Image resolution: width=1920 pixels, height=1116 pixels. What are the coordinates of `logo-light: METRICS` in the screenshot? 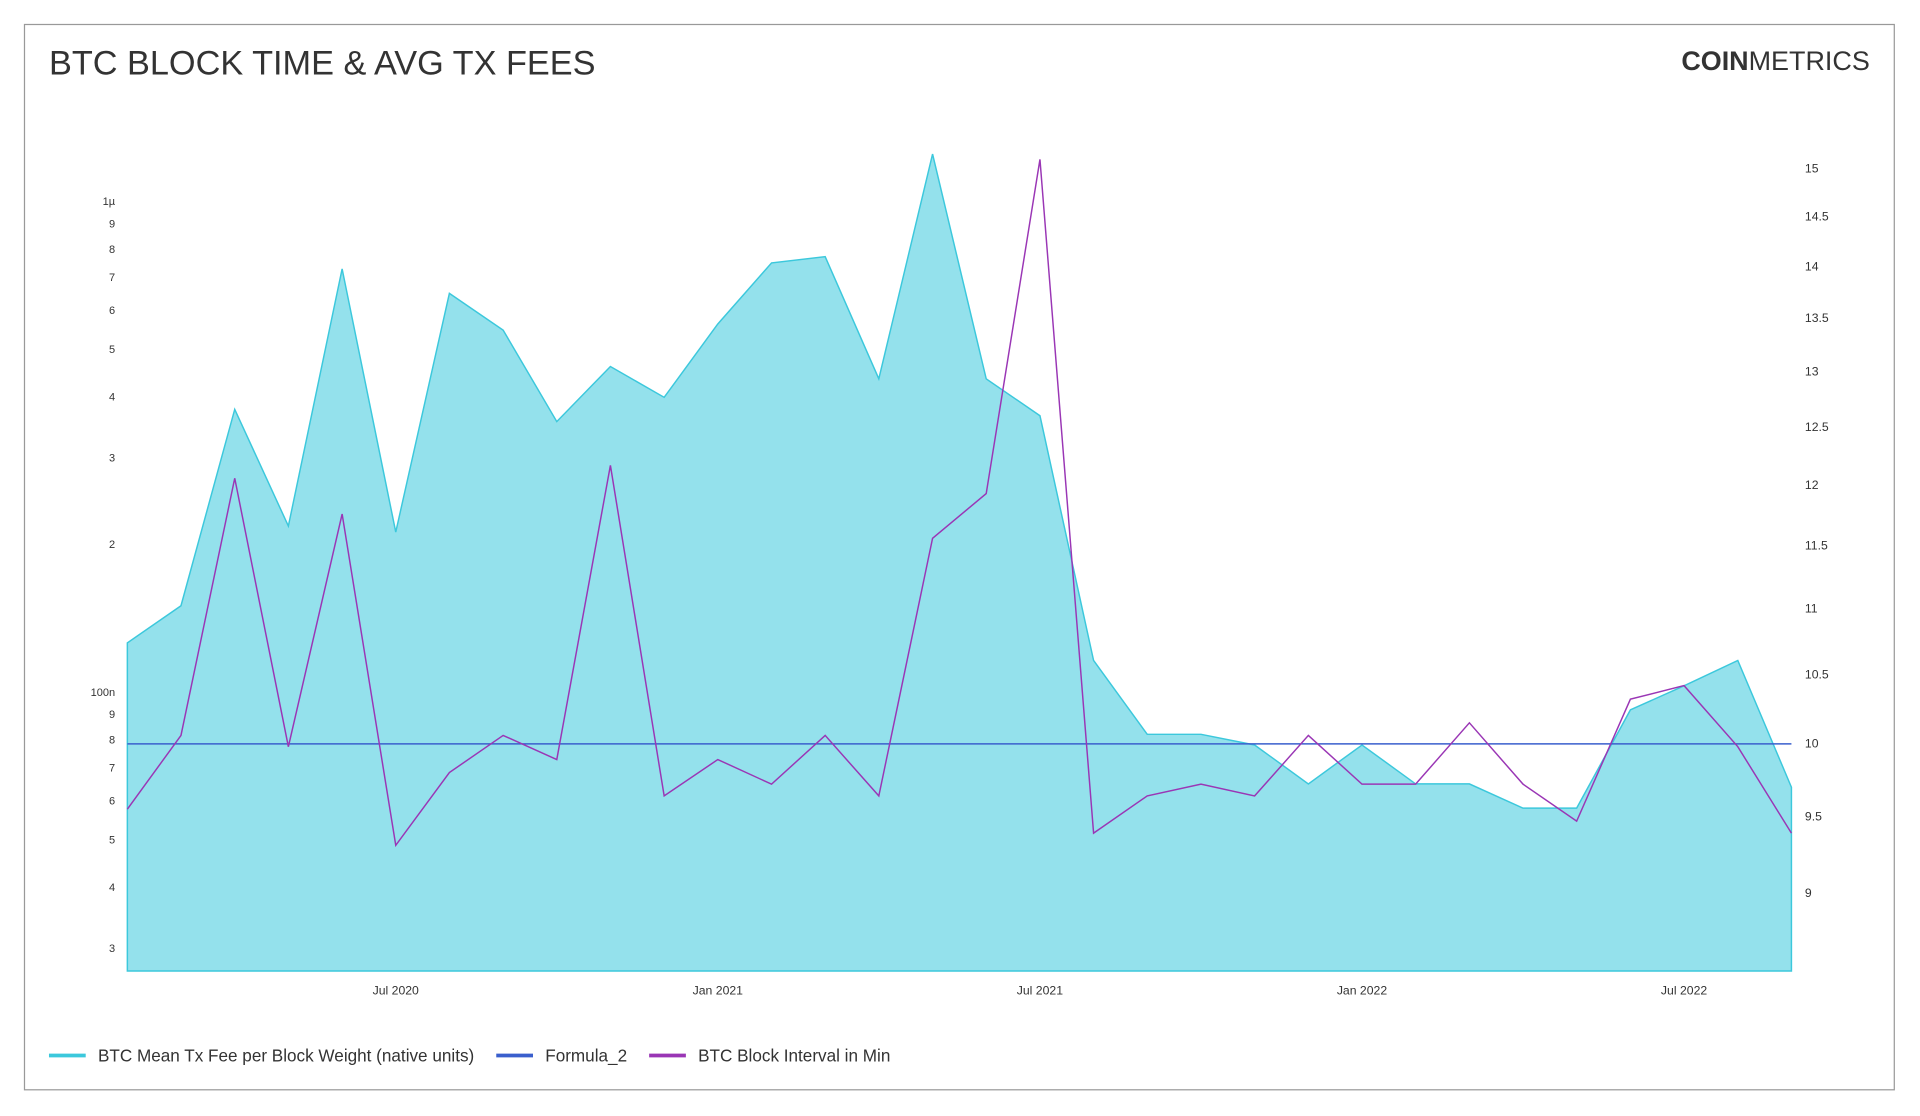 It's located at (1809, 61).